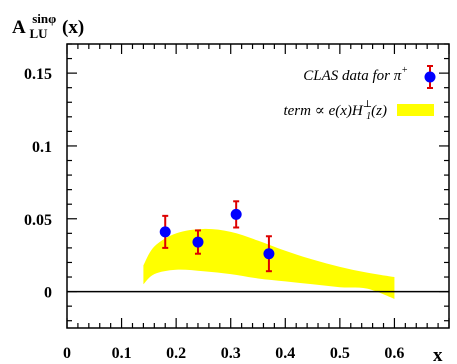  I want to click on legend-label-data: CLAS data for π+, so click(355, 74).